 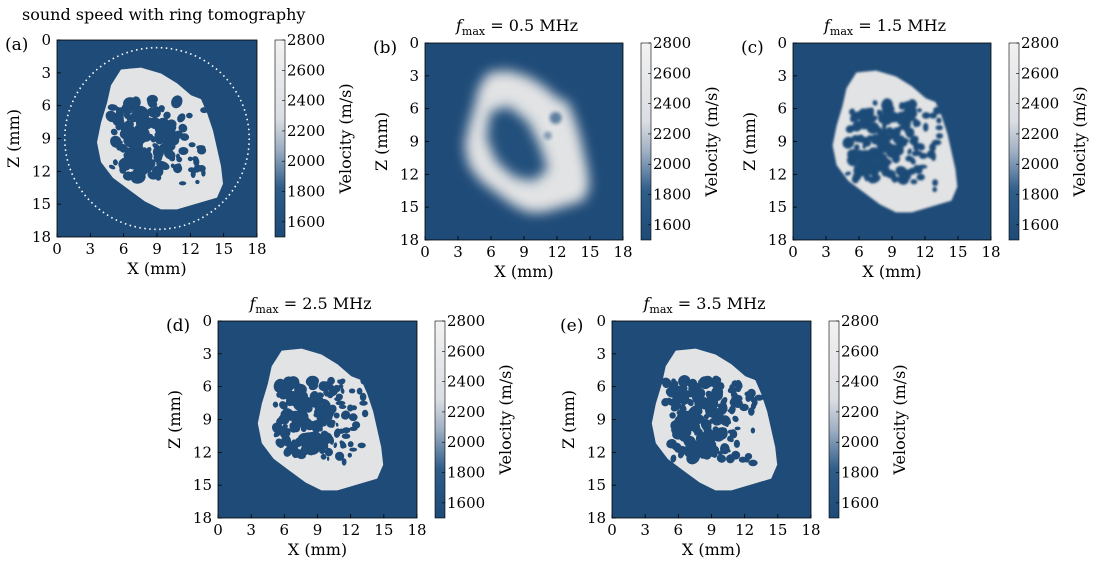 What do you see at coordinates (190, 249) in the screenshot?
I see `x-tick-label: 12` at bounding box center [190, 249].